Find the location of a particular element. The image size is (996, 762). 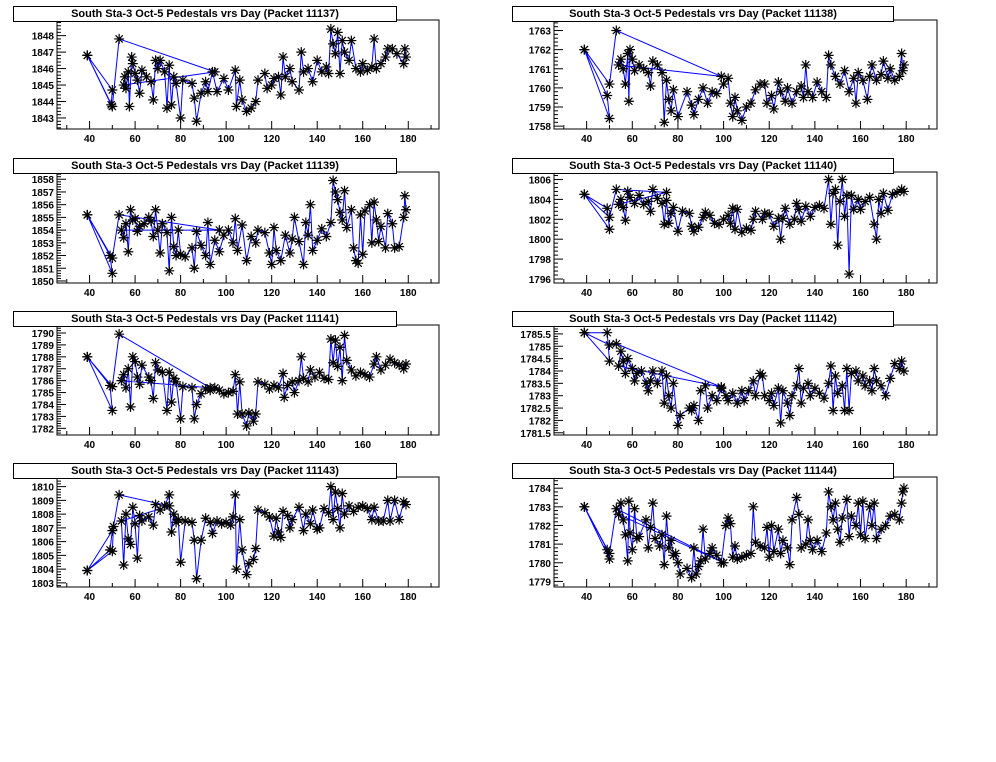

plot-frame is located at coordinates (745, 380).